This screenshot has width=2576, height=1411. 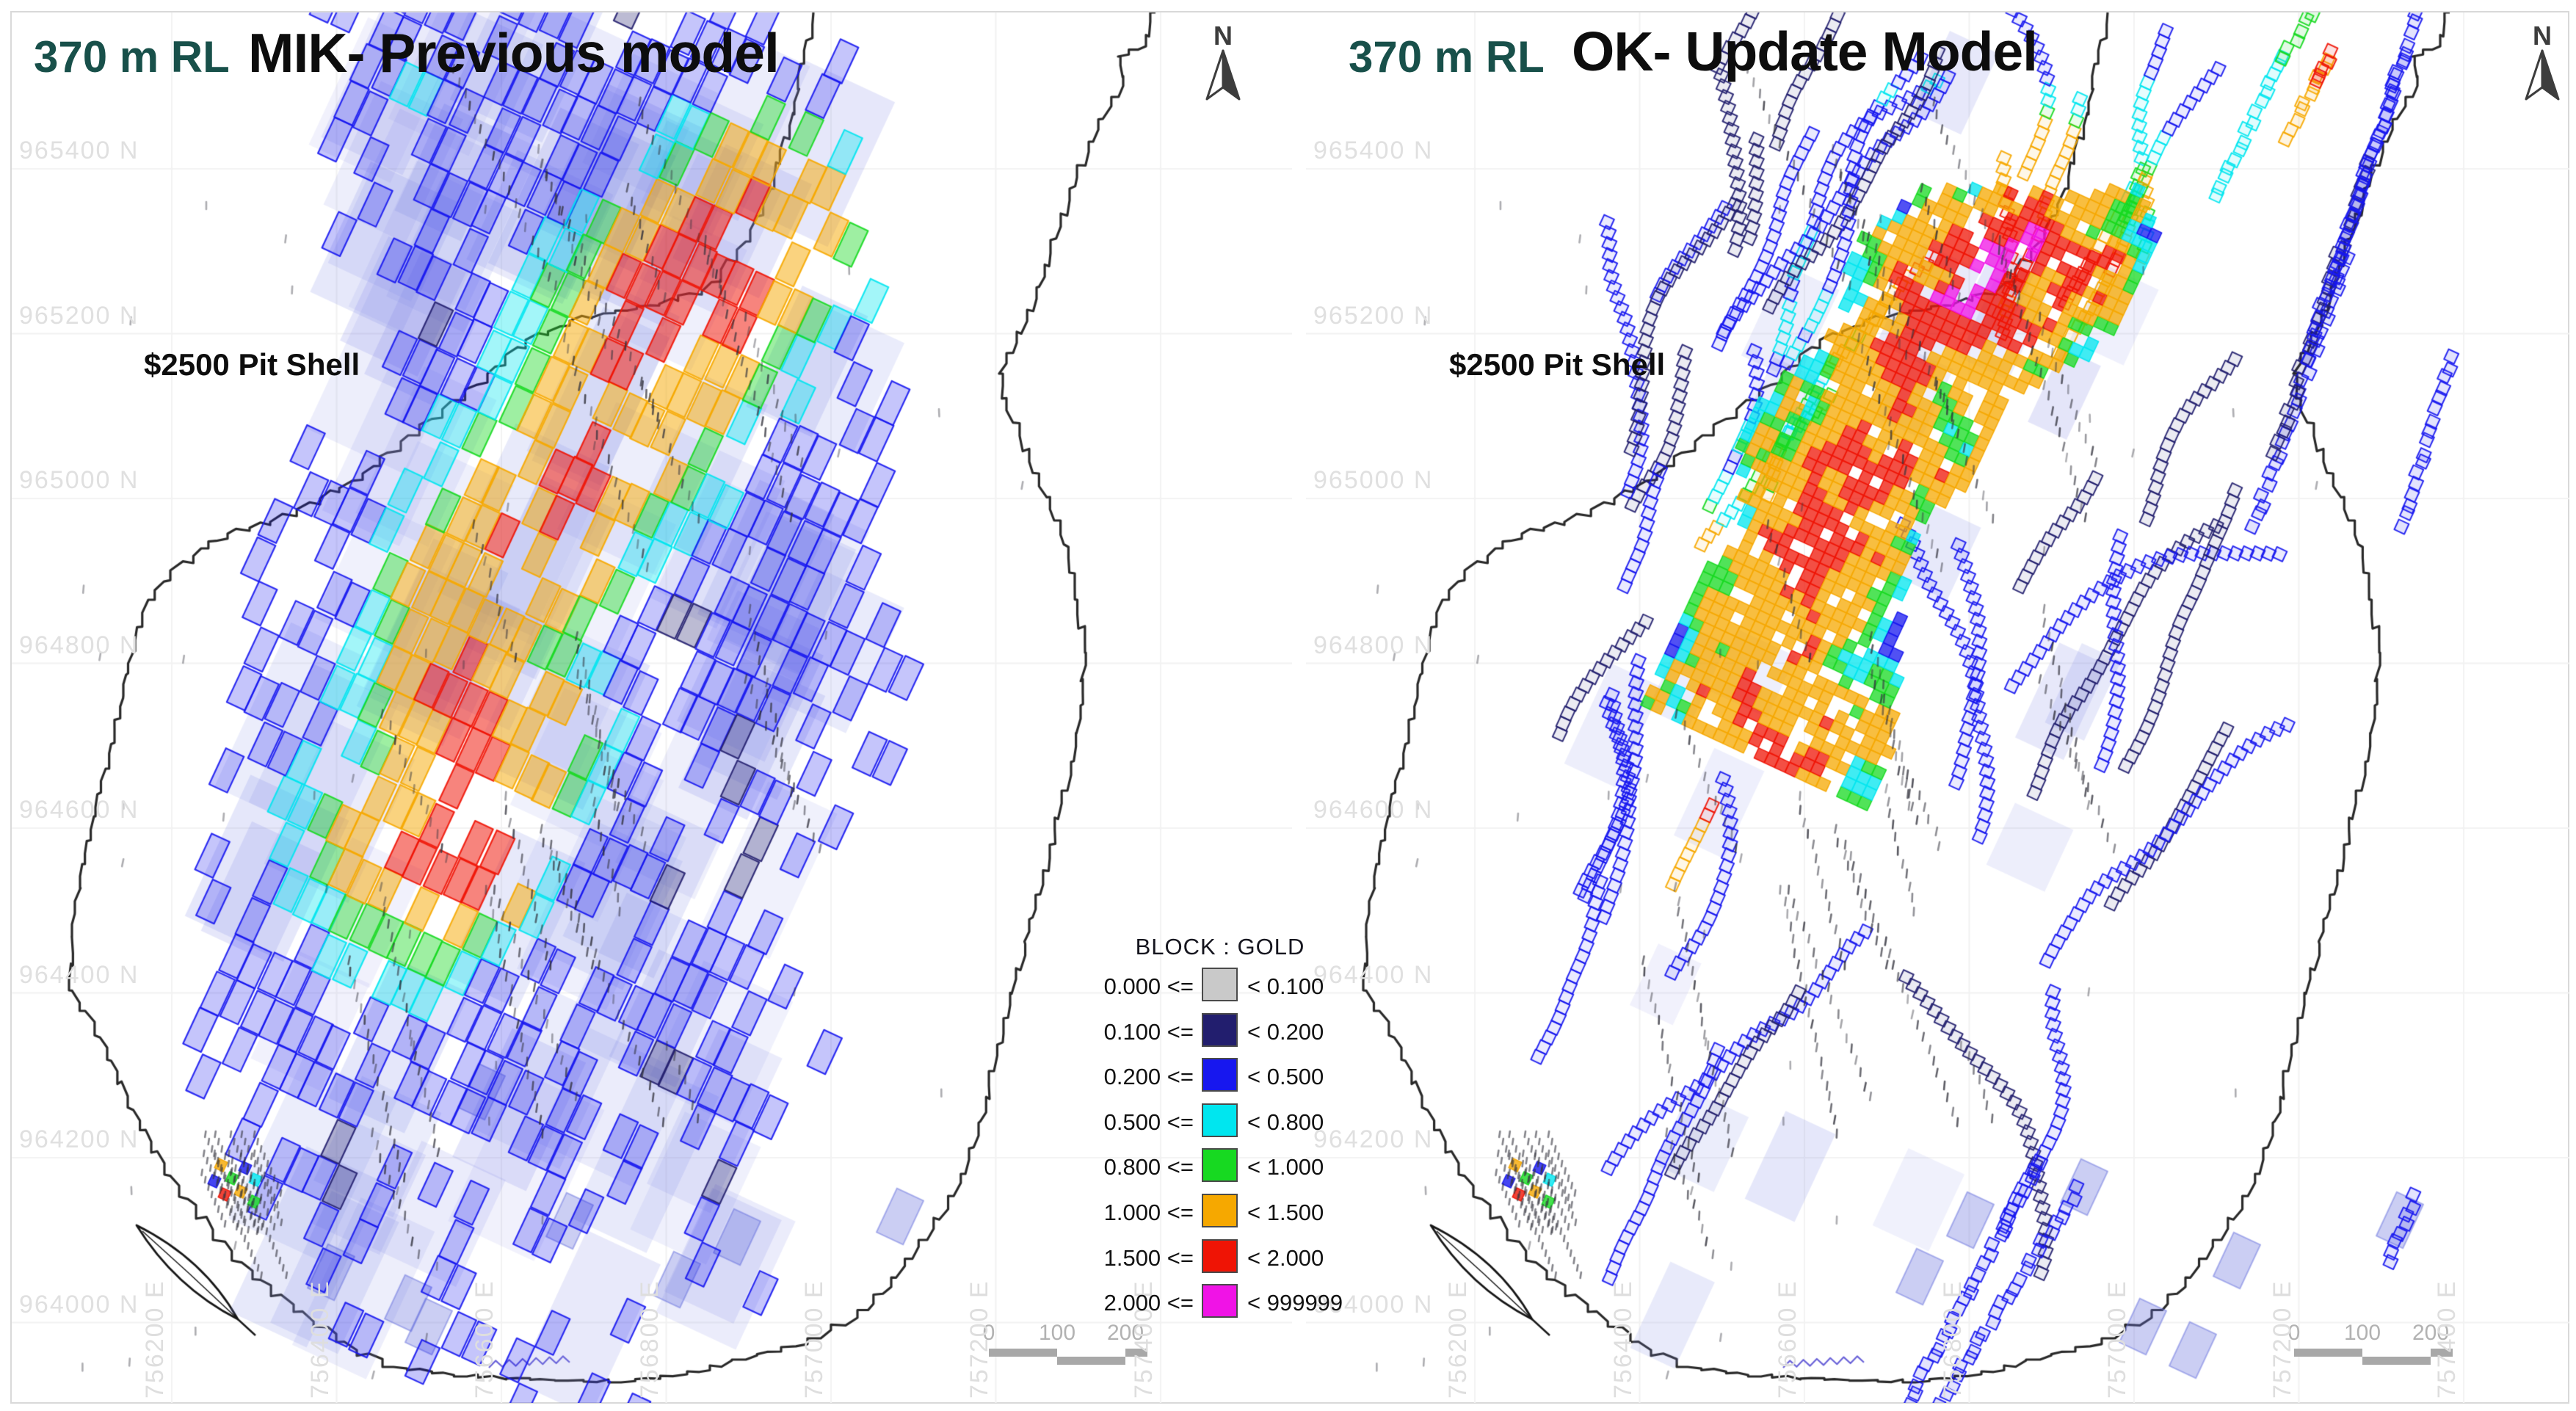 What do you see at coordinates (1286, 1077) in the screenshot?
I see `legend-max-label: < 0.500` at bounding box center [1286, 1077].